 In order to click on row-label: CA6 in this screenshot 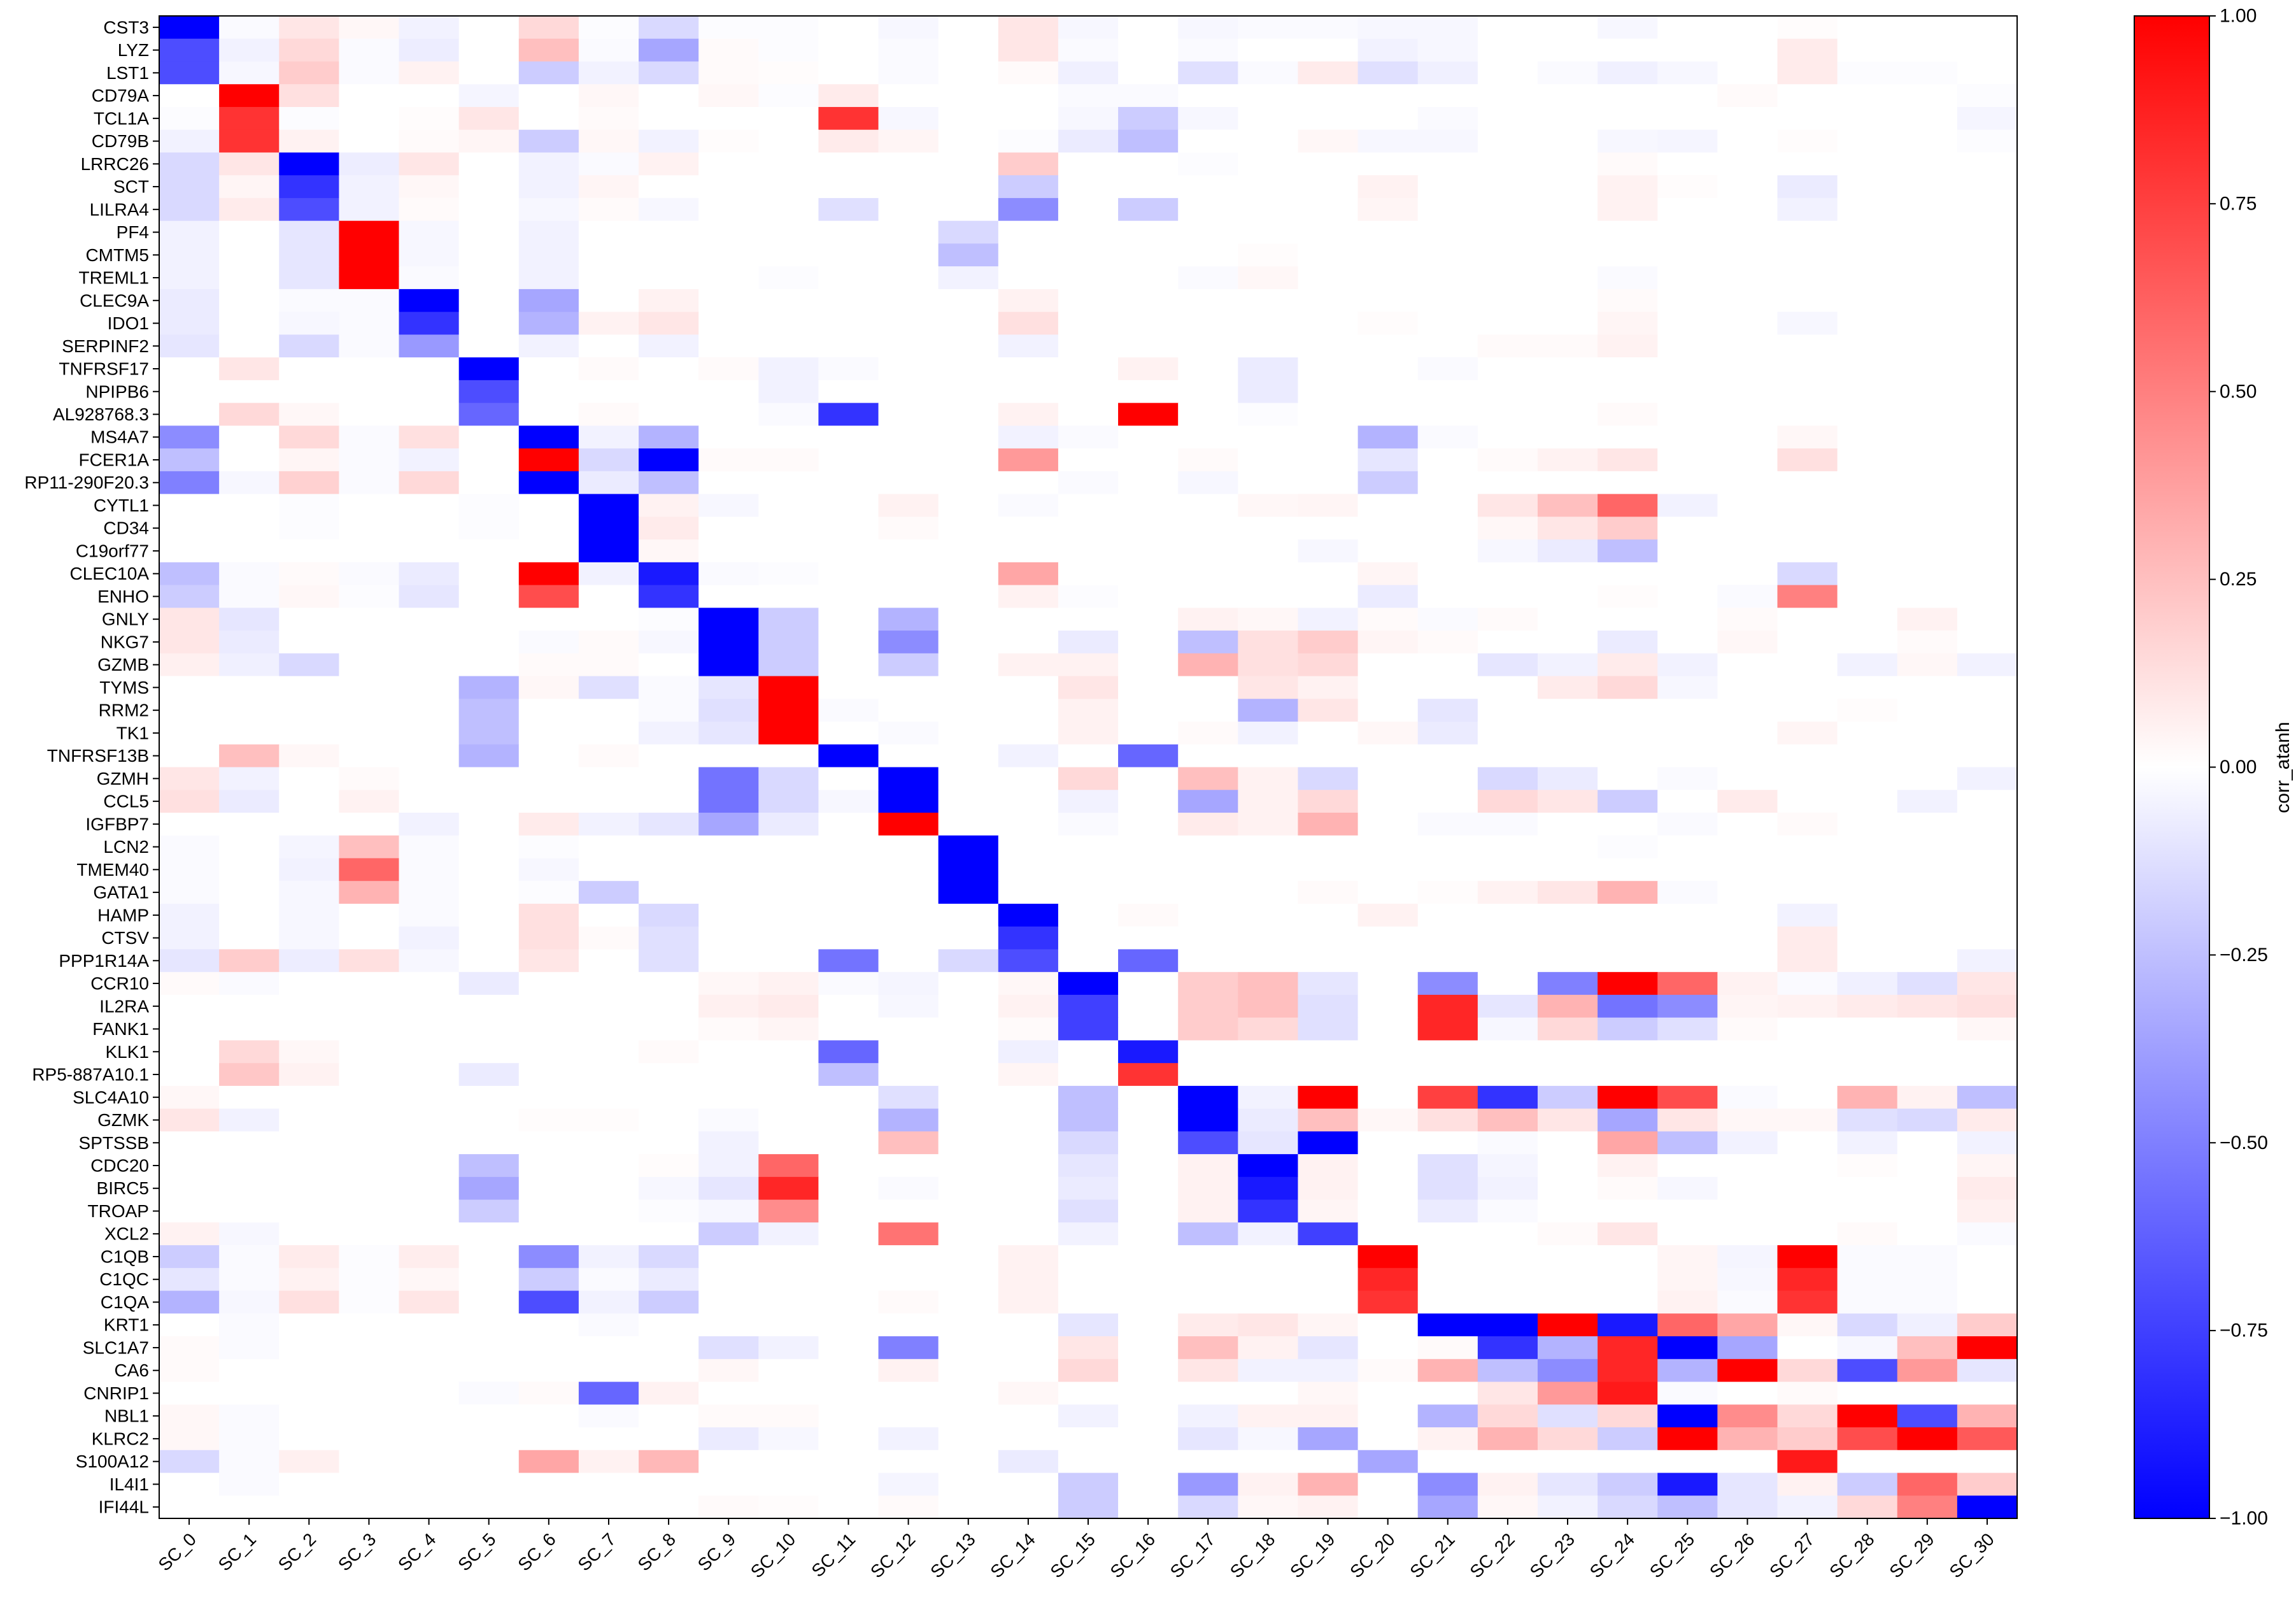, I will do `click(132, 1370)`.